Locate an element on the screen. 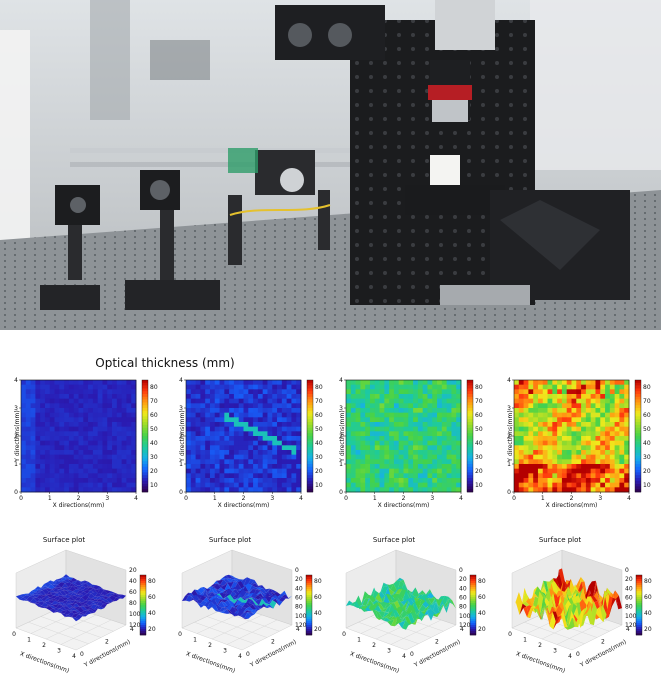 This screenshot has height=685, width=661. y-tick-label: 3 is located at coordinates (341, 408).